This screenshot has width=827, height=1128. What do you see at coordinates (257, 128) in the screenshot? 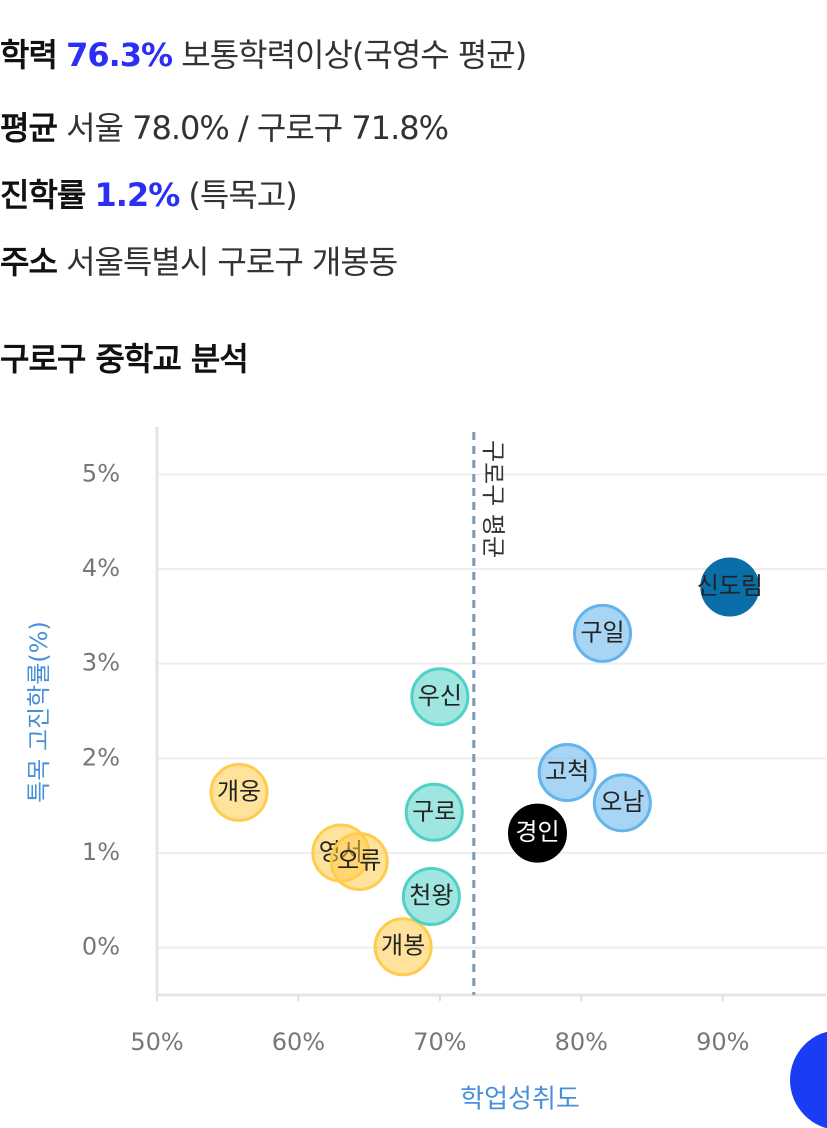
I see `info-text: 서울 78.0% / 구로구 71.8%` at bounding box center [257, 128].